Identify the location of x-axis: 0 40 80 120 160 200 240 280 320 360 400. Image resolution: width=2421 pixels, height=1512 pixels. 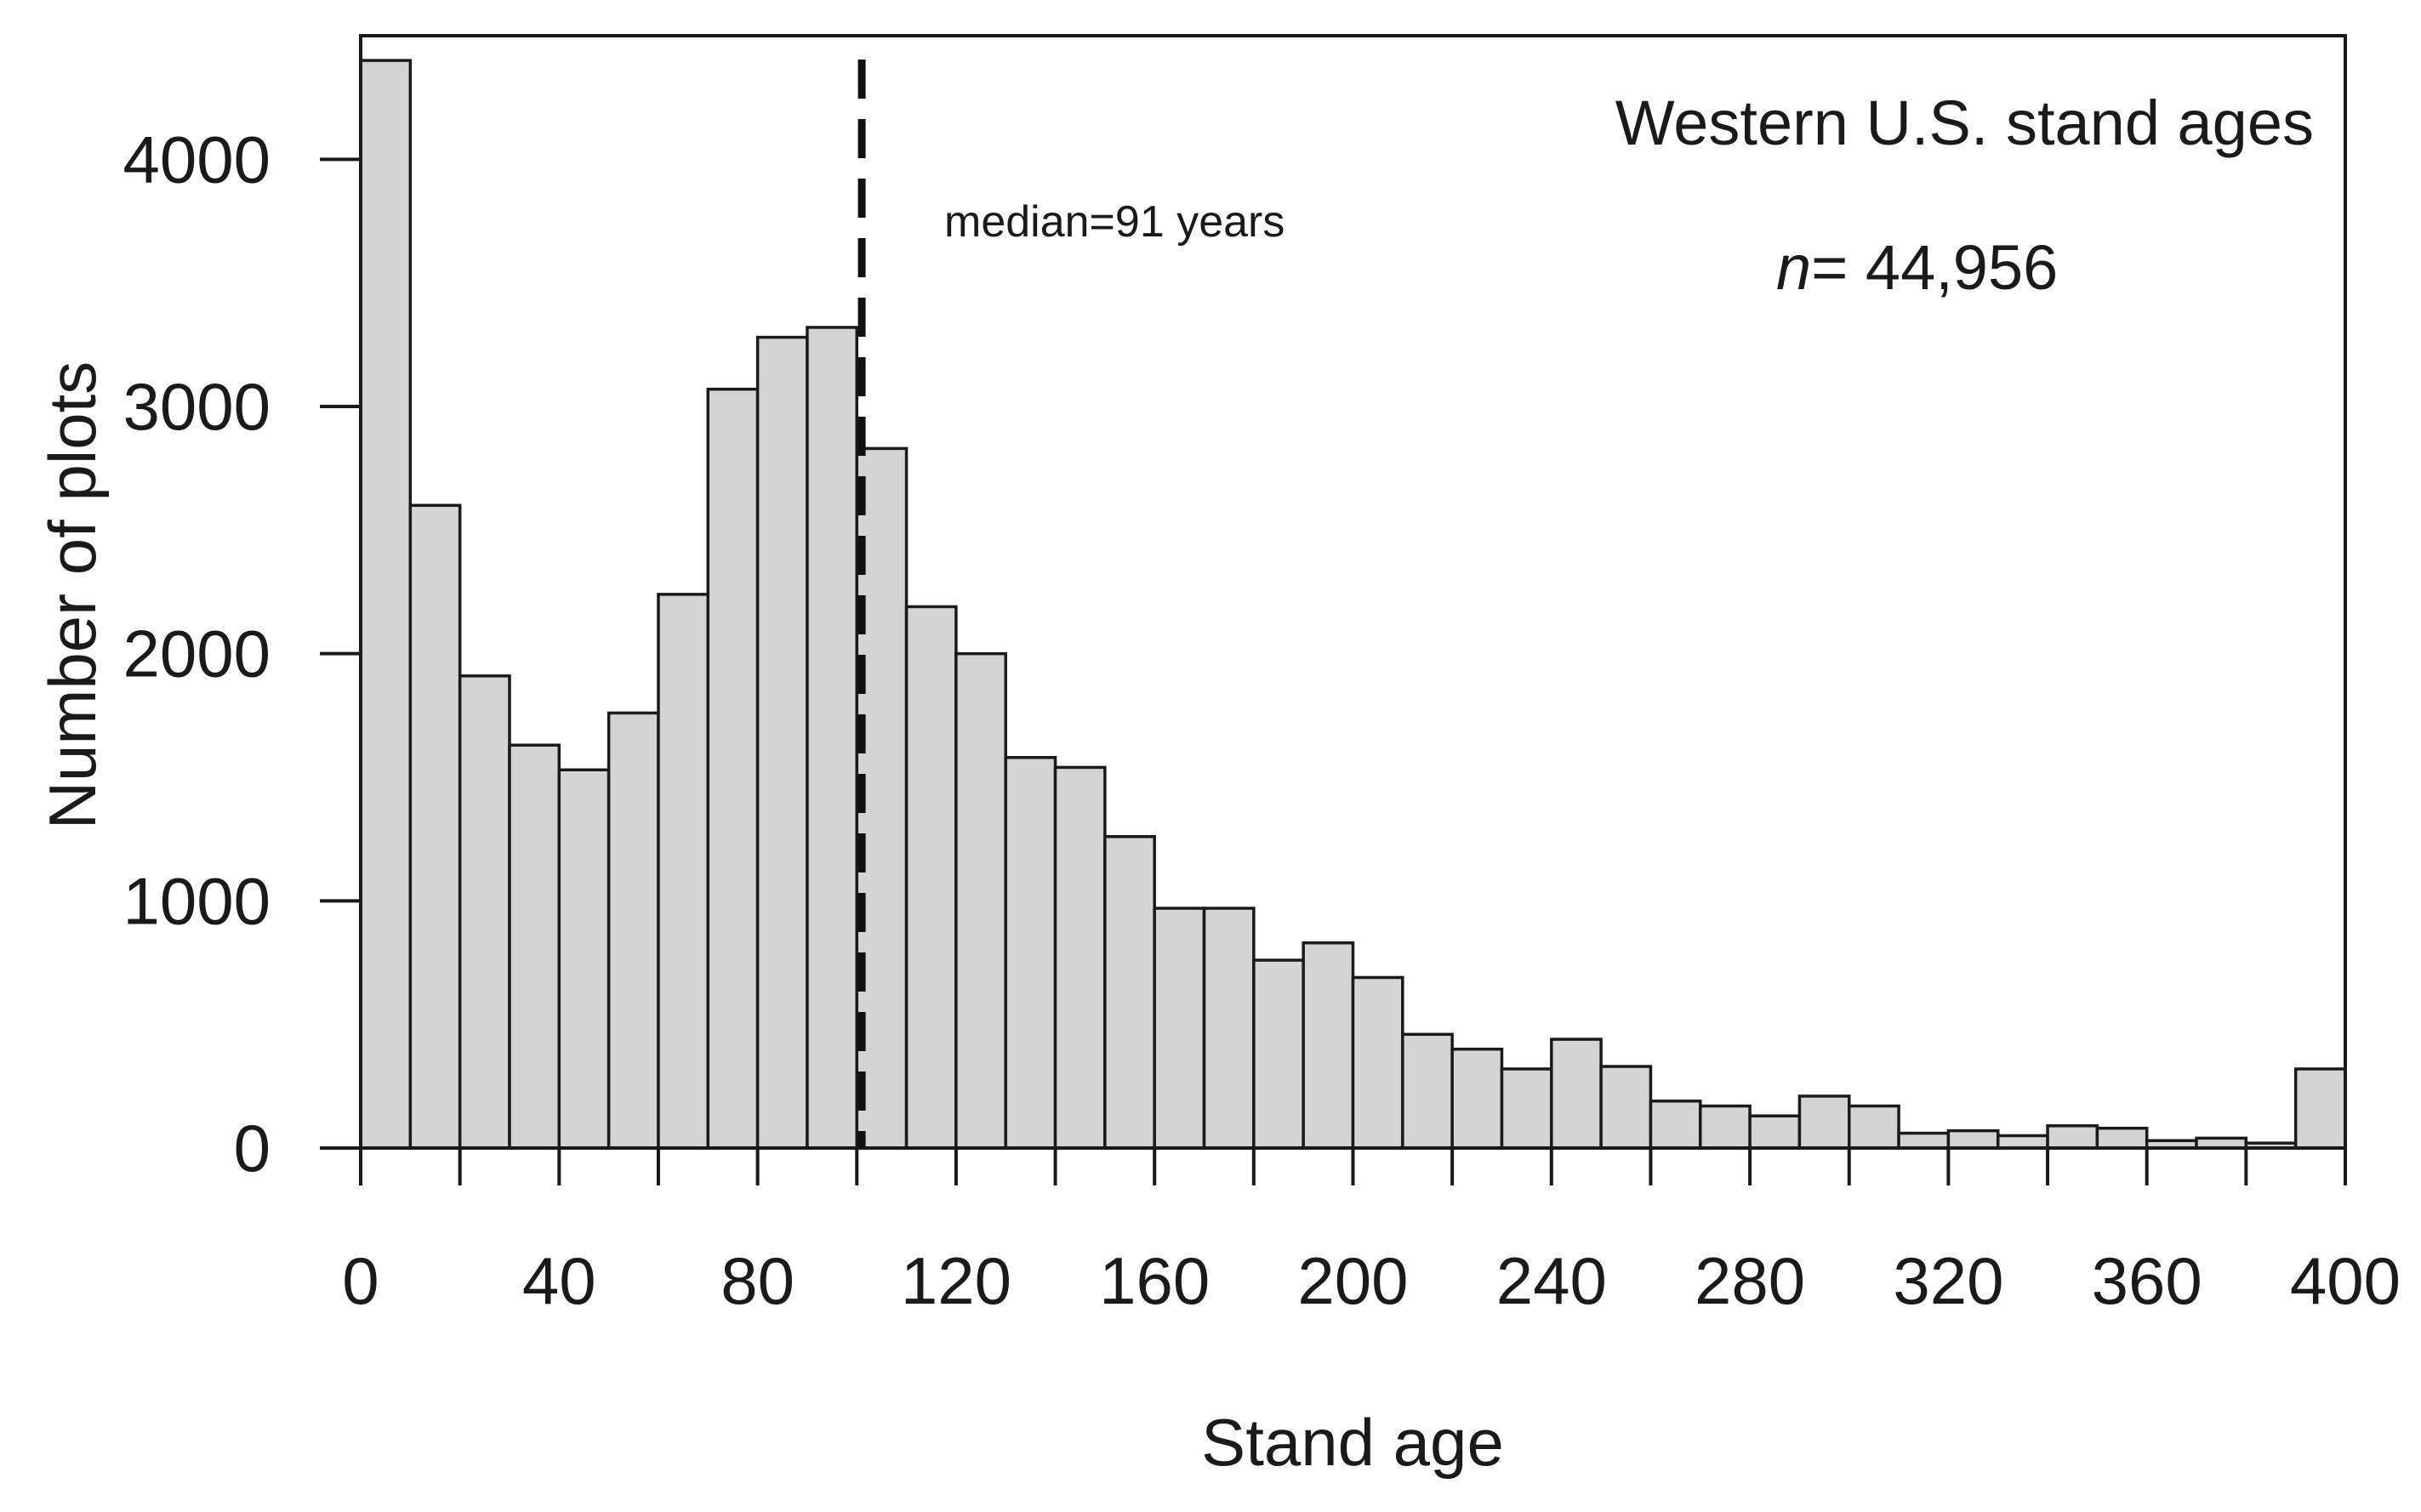
(1371, 1233).